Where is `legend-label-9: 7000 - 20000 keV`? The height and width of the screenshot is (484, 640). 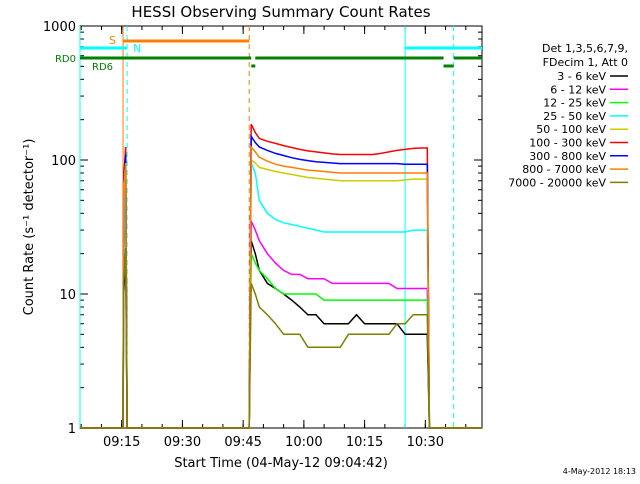 legend-label-9: 7000 - 20000 keV is located at coordinates (557, 182).